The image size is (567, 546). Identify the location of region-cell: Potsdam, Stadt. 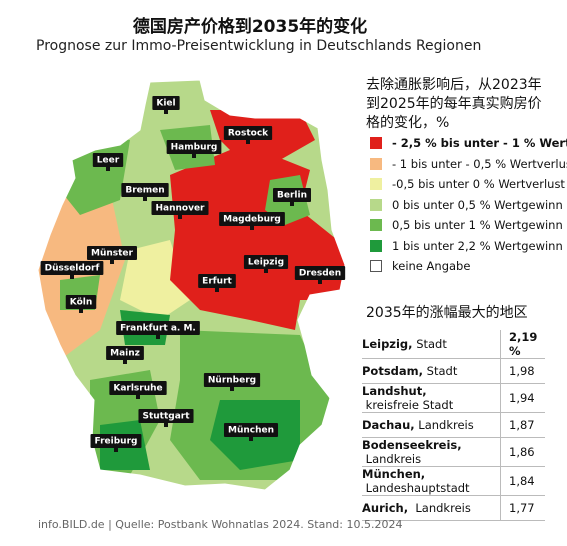
(431, 371).